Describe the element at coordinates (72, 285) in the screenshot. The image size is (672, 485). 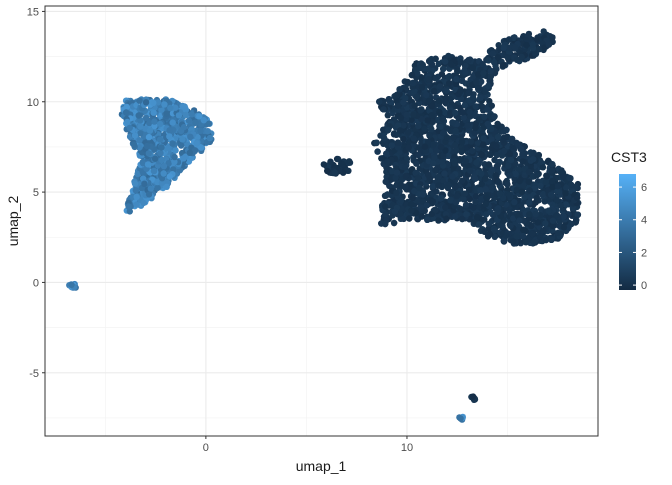
I see `point-cluster` at that location.